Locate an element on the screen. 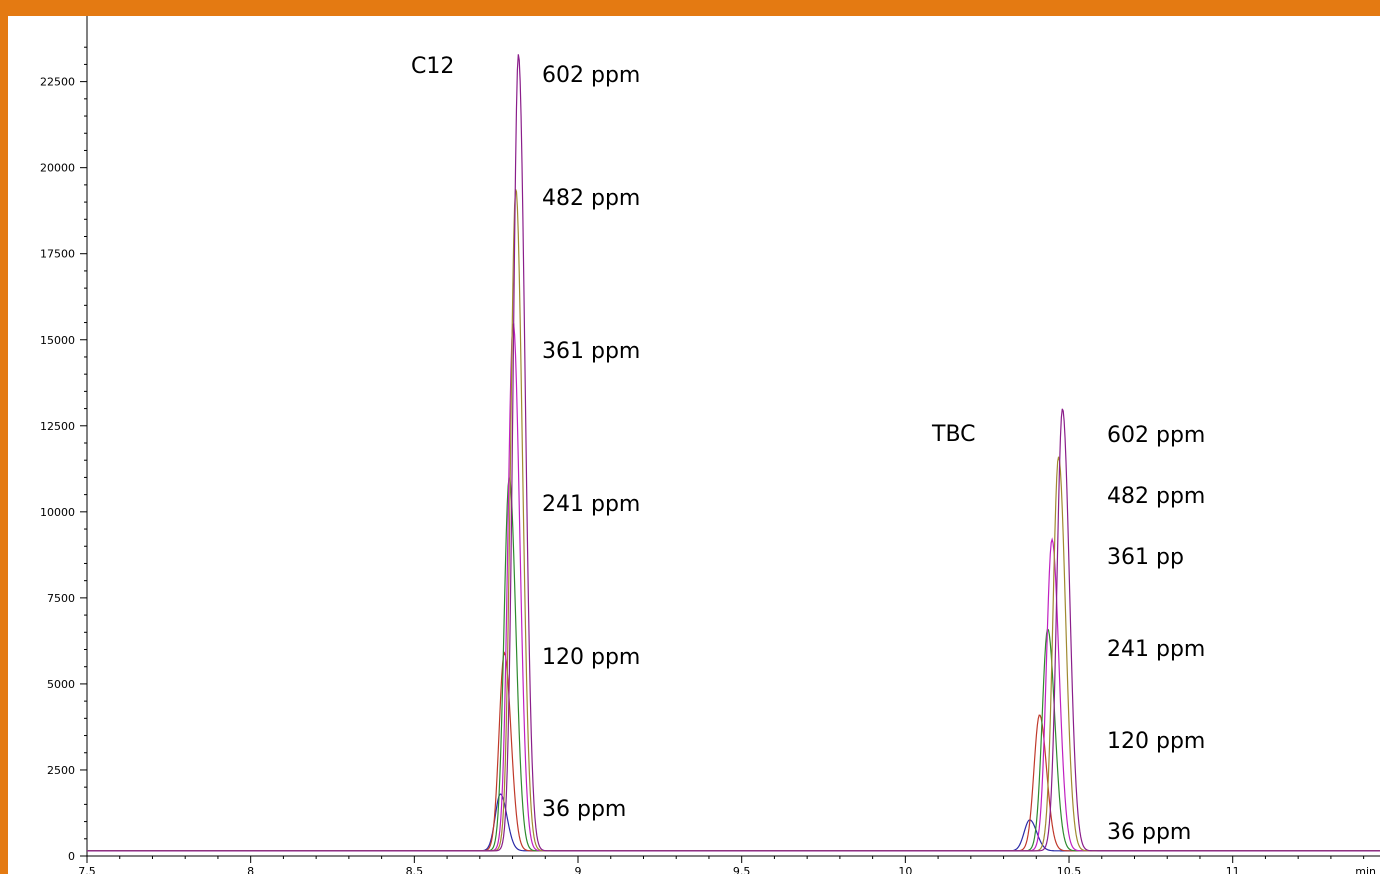 The image size is (1380, 874). y-tick-label: 17500 is located at coordinates (57, 254).